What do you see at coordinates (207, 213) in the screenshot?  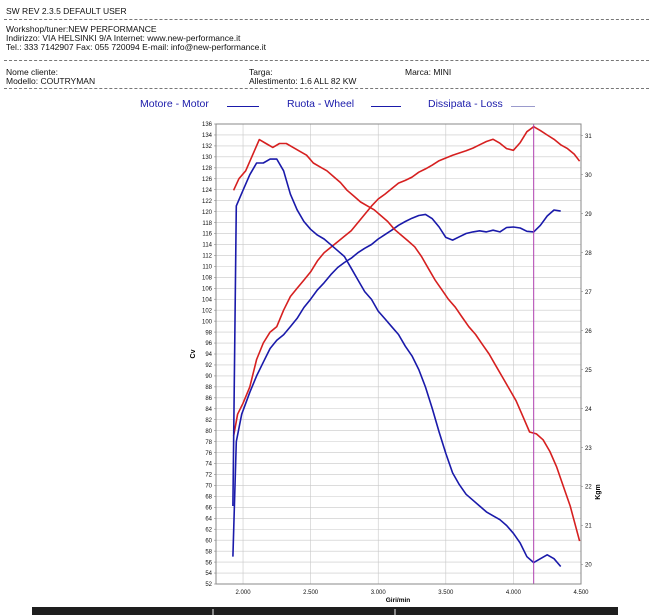 I see `y-tick-label: 120` at bounding box center [207, 213].